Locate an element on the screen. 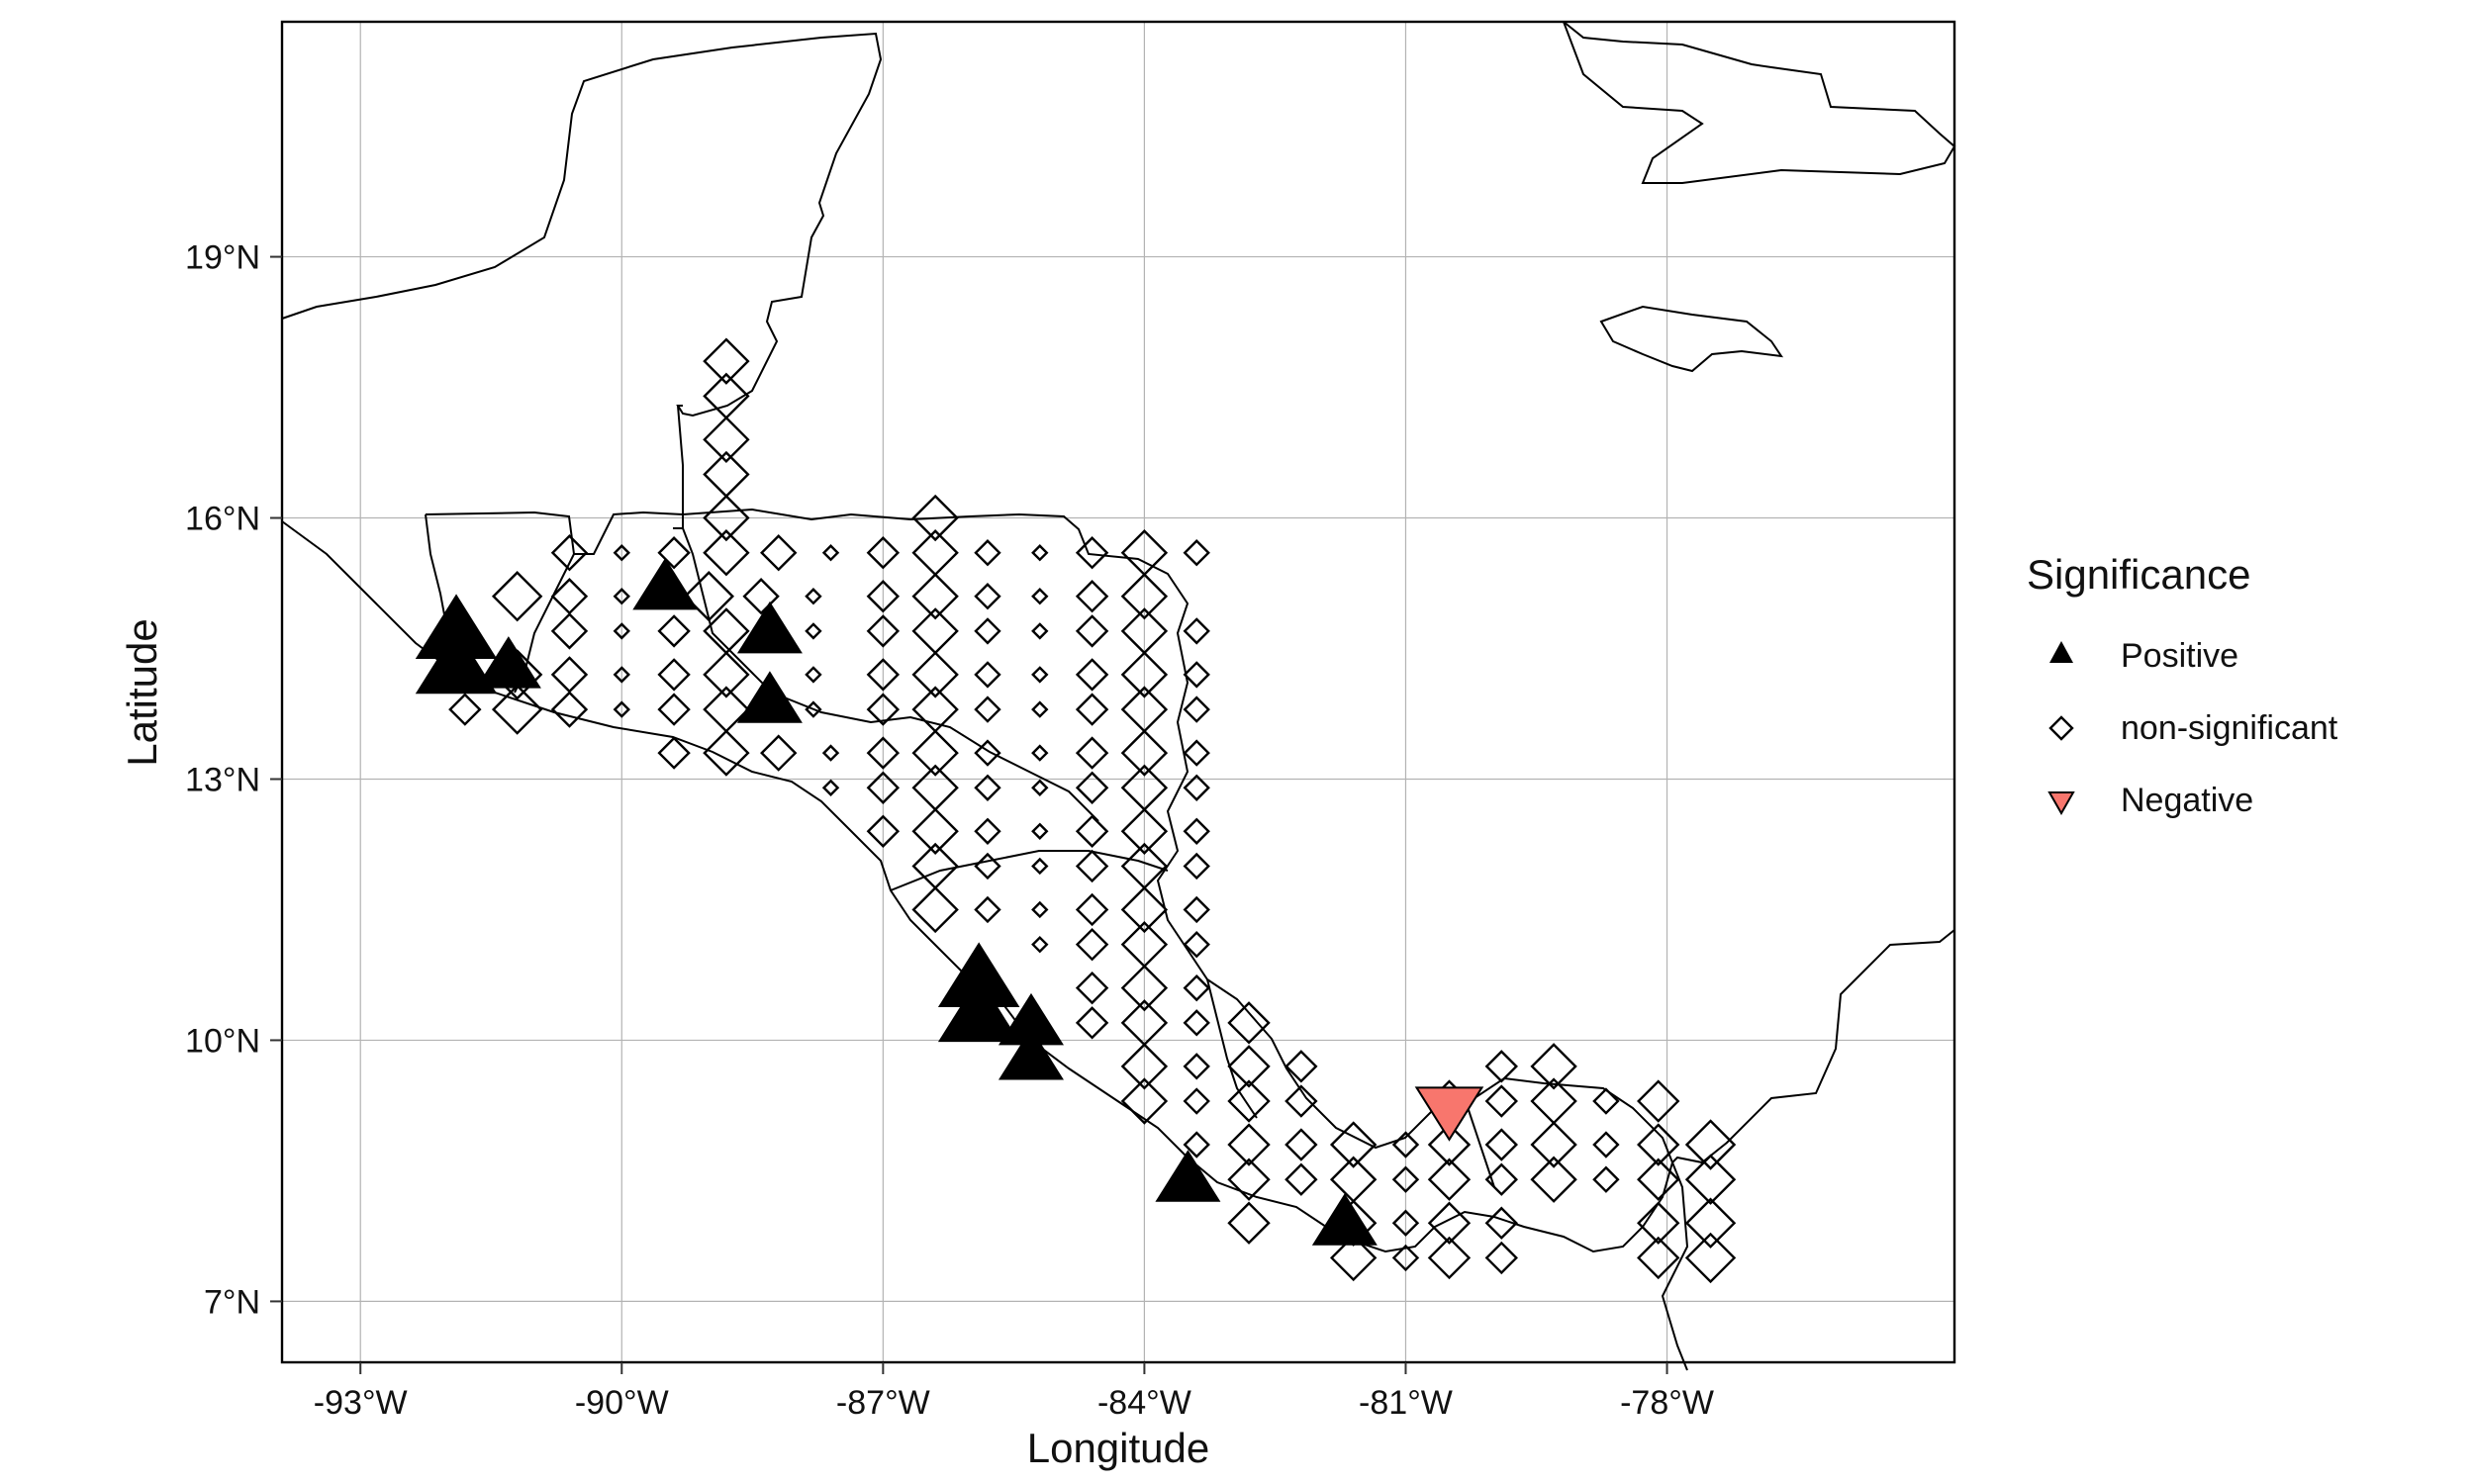 The width and height of the screenshot is (2474, 1484). coastline-mexico-gulf is located at coordinates (678, 467).